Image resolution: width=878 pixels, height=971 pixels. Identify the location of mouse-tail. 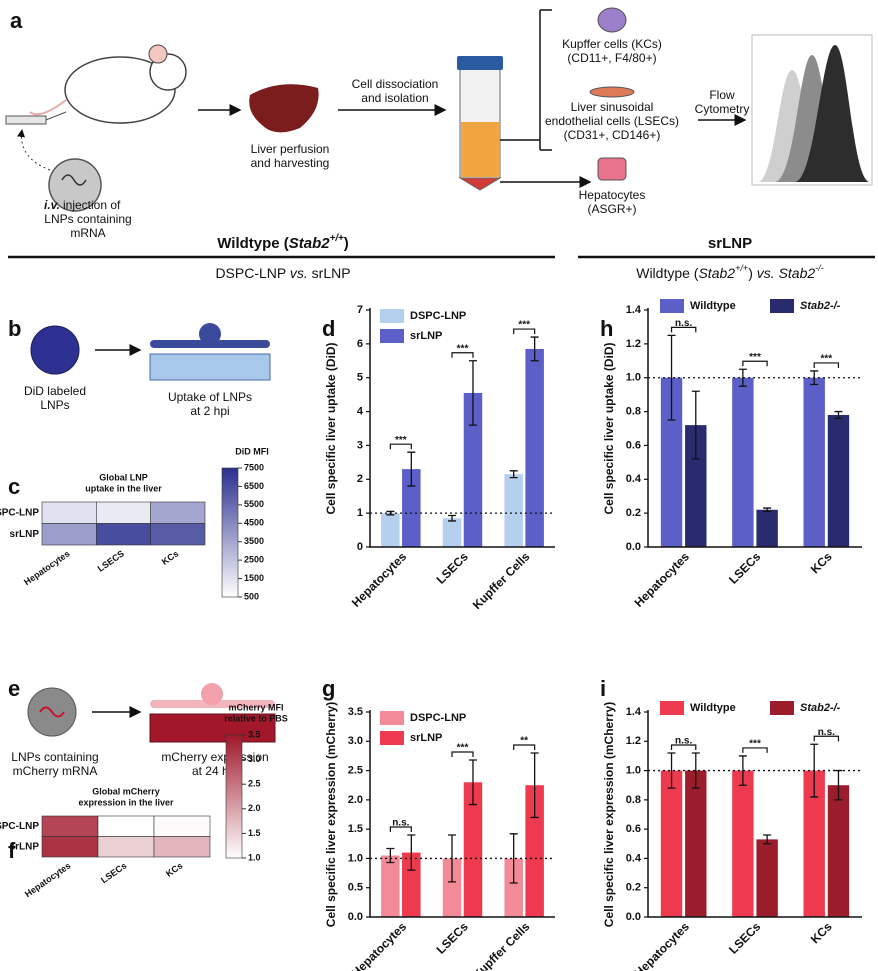
(48, 107).